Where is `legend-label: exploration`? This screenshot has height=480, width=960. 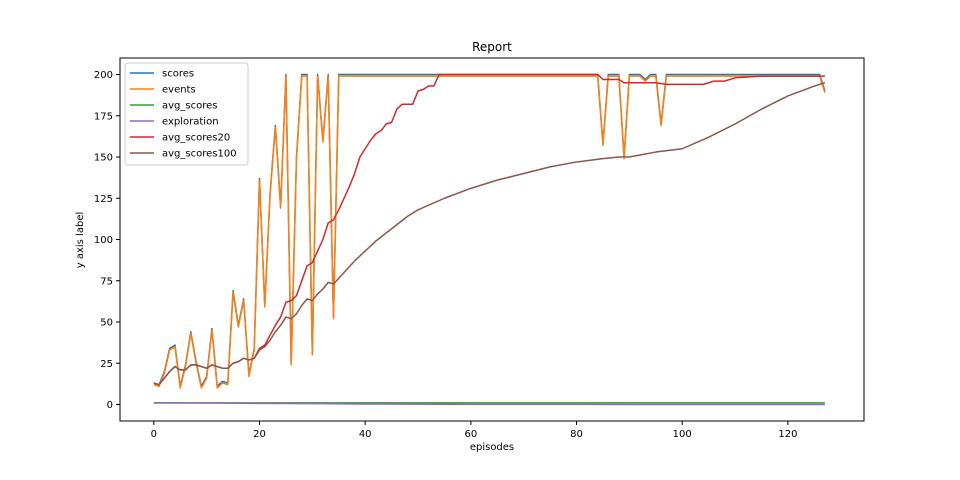 legend-label: exploration is located at coordinates (190, 122).